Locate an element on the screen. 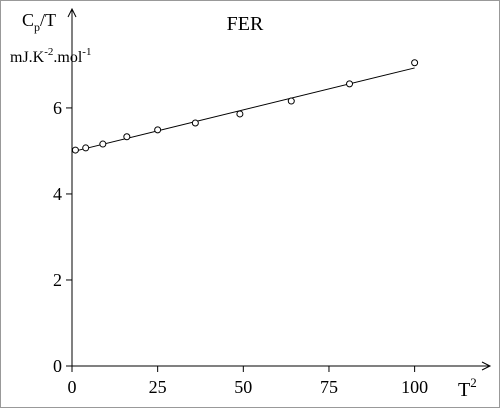 This screenshot has height=408, width=500. x-tick-label: 50 is located at coordinates (243, 387).